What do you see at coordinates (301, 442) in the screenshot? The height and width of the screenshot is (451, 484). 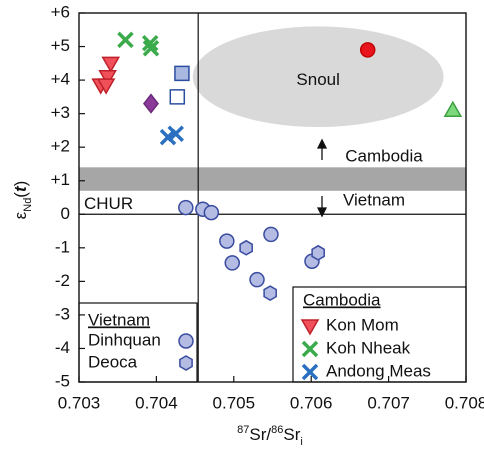 I see `x-axis-label-part: i` at bounding box center [301, 442].